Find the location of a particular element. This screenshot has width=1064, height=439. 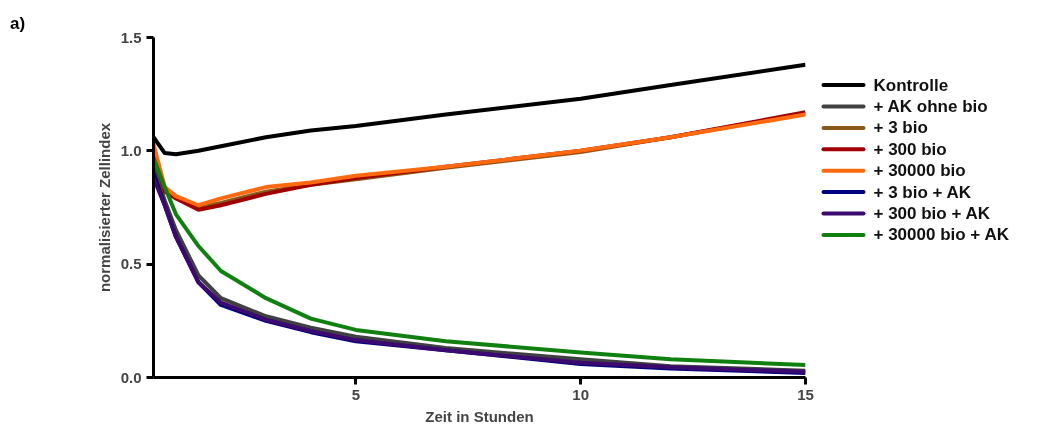

legend-label: + 30000 bio + AK is located at coordinates (941, 235).